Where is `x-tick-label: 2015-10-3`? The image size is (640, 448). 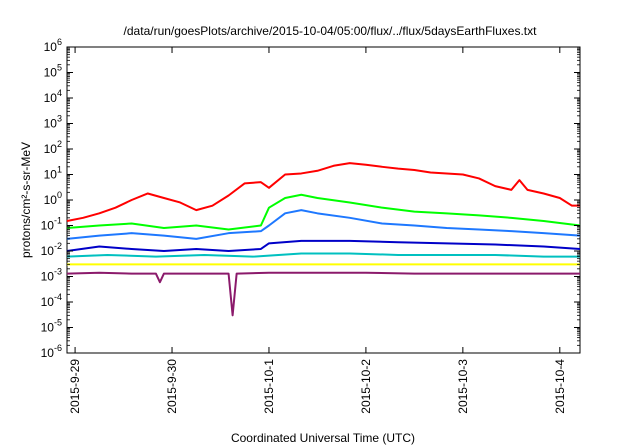
x-tick-label: 2015-10-3 is located at coordinates (463, 386).